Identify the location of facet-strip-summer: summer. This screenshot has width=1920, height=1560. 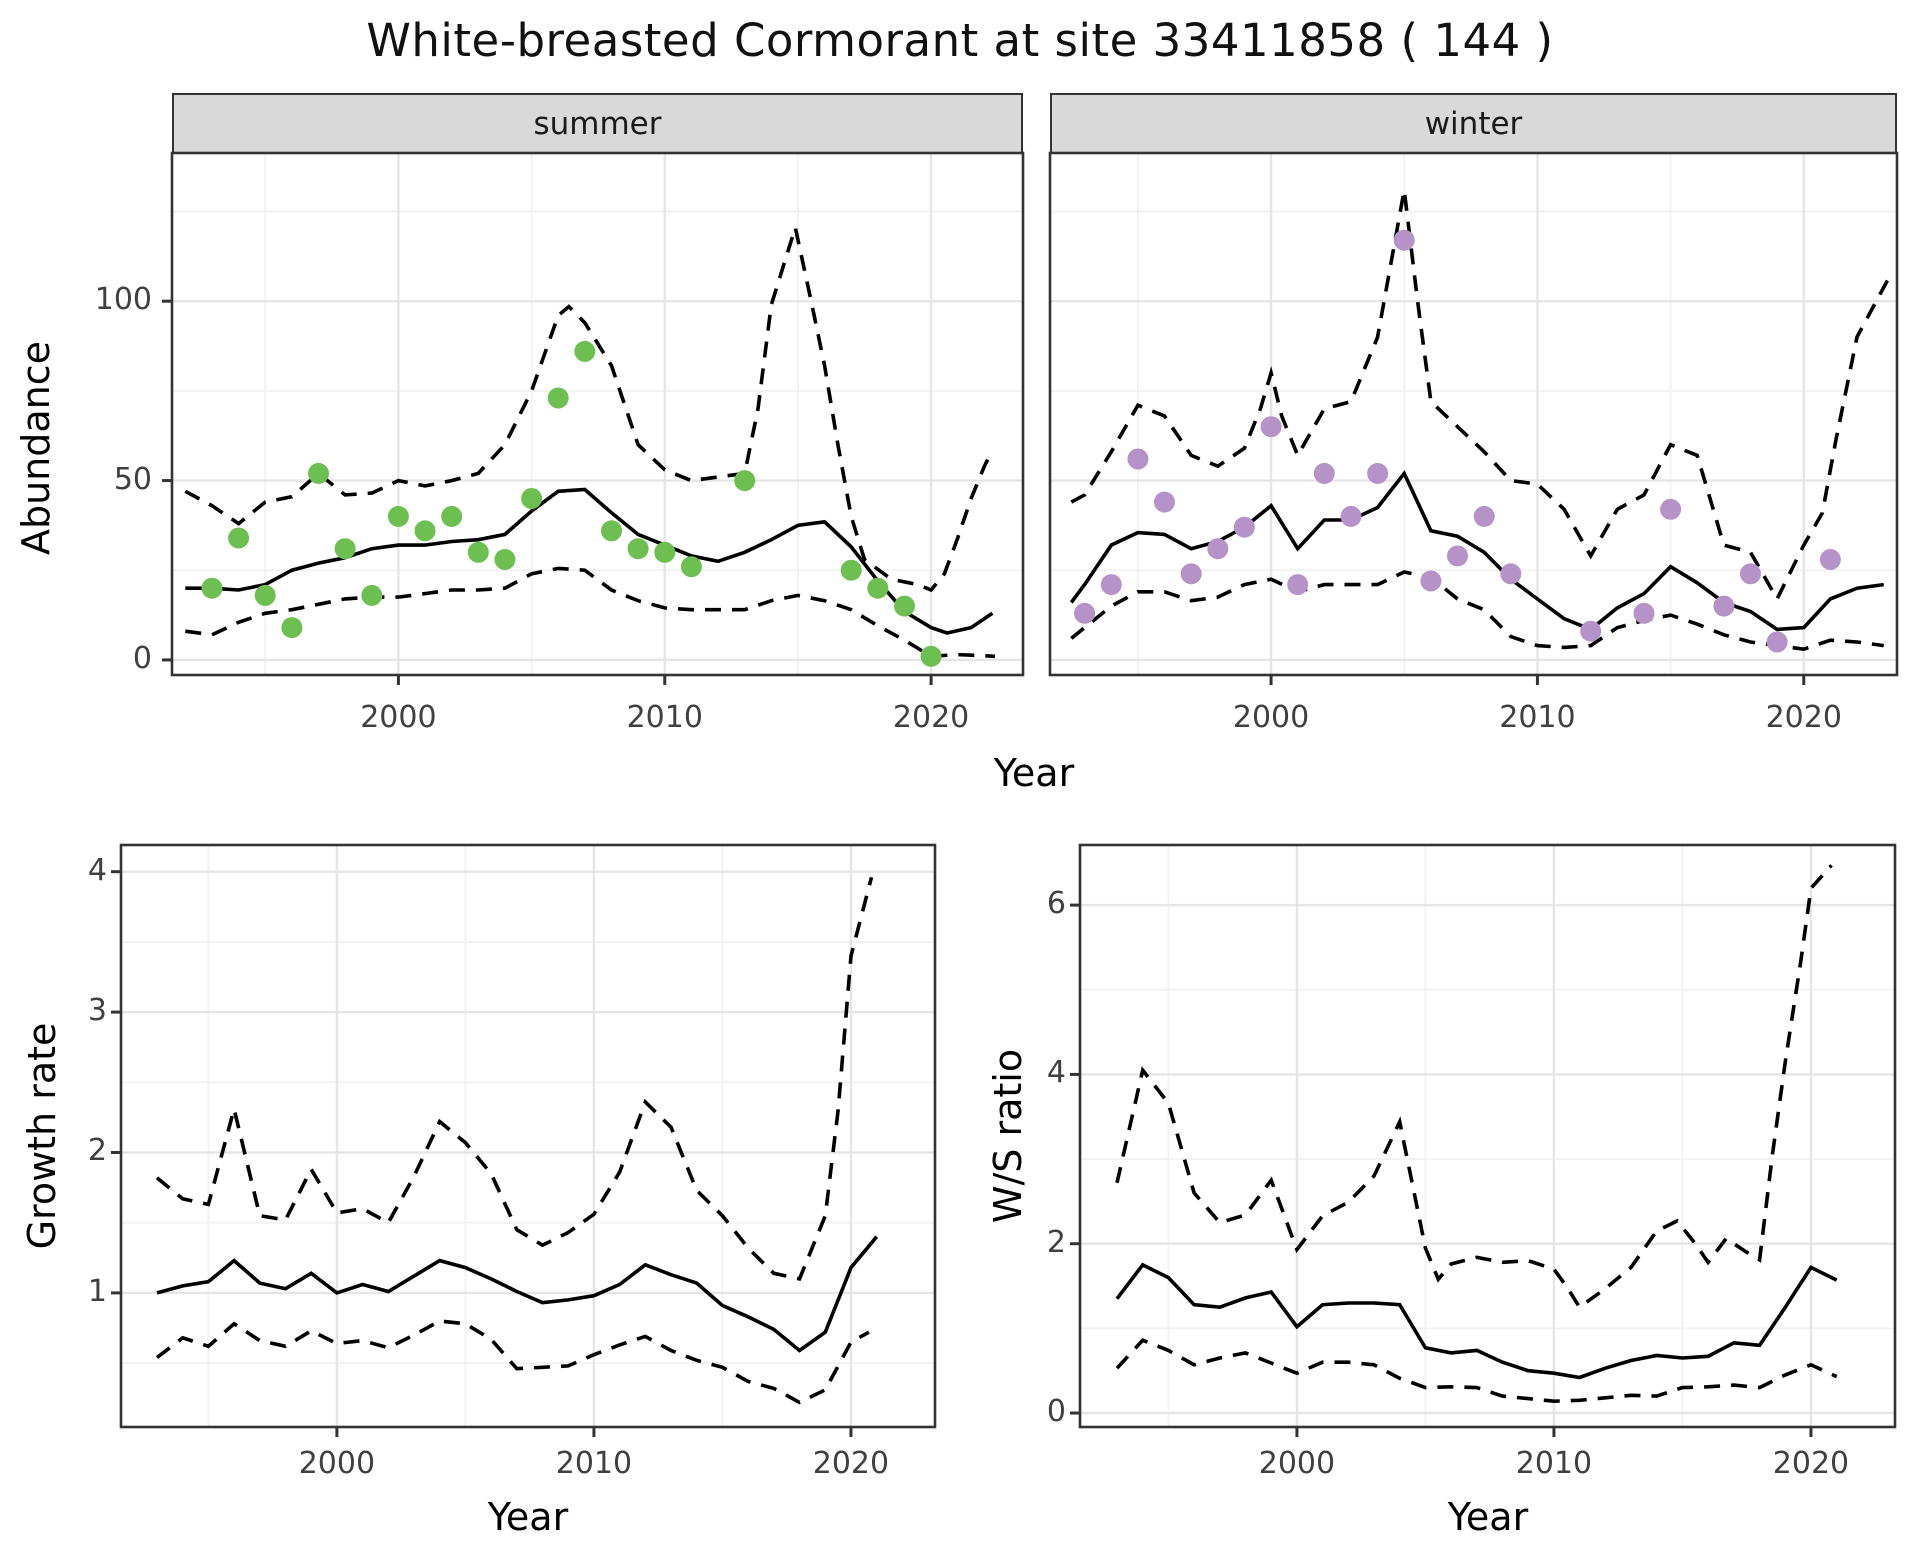
(597, 123).